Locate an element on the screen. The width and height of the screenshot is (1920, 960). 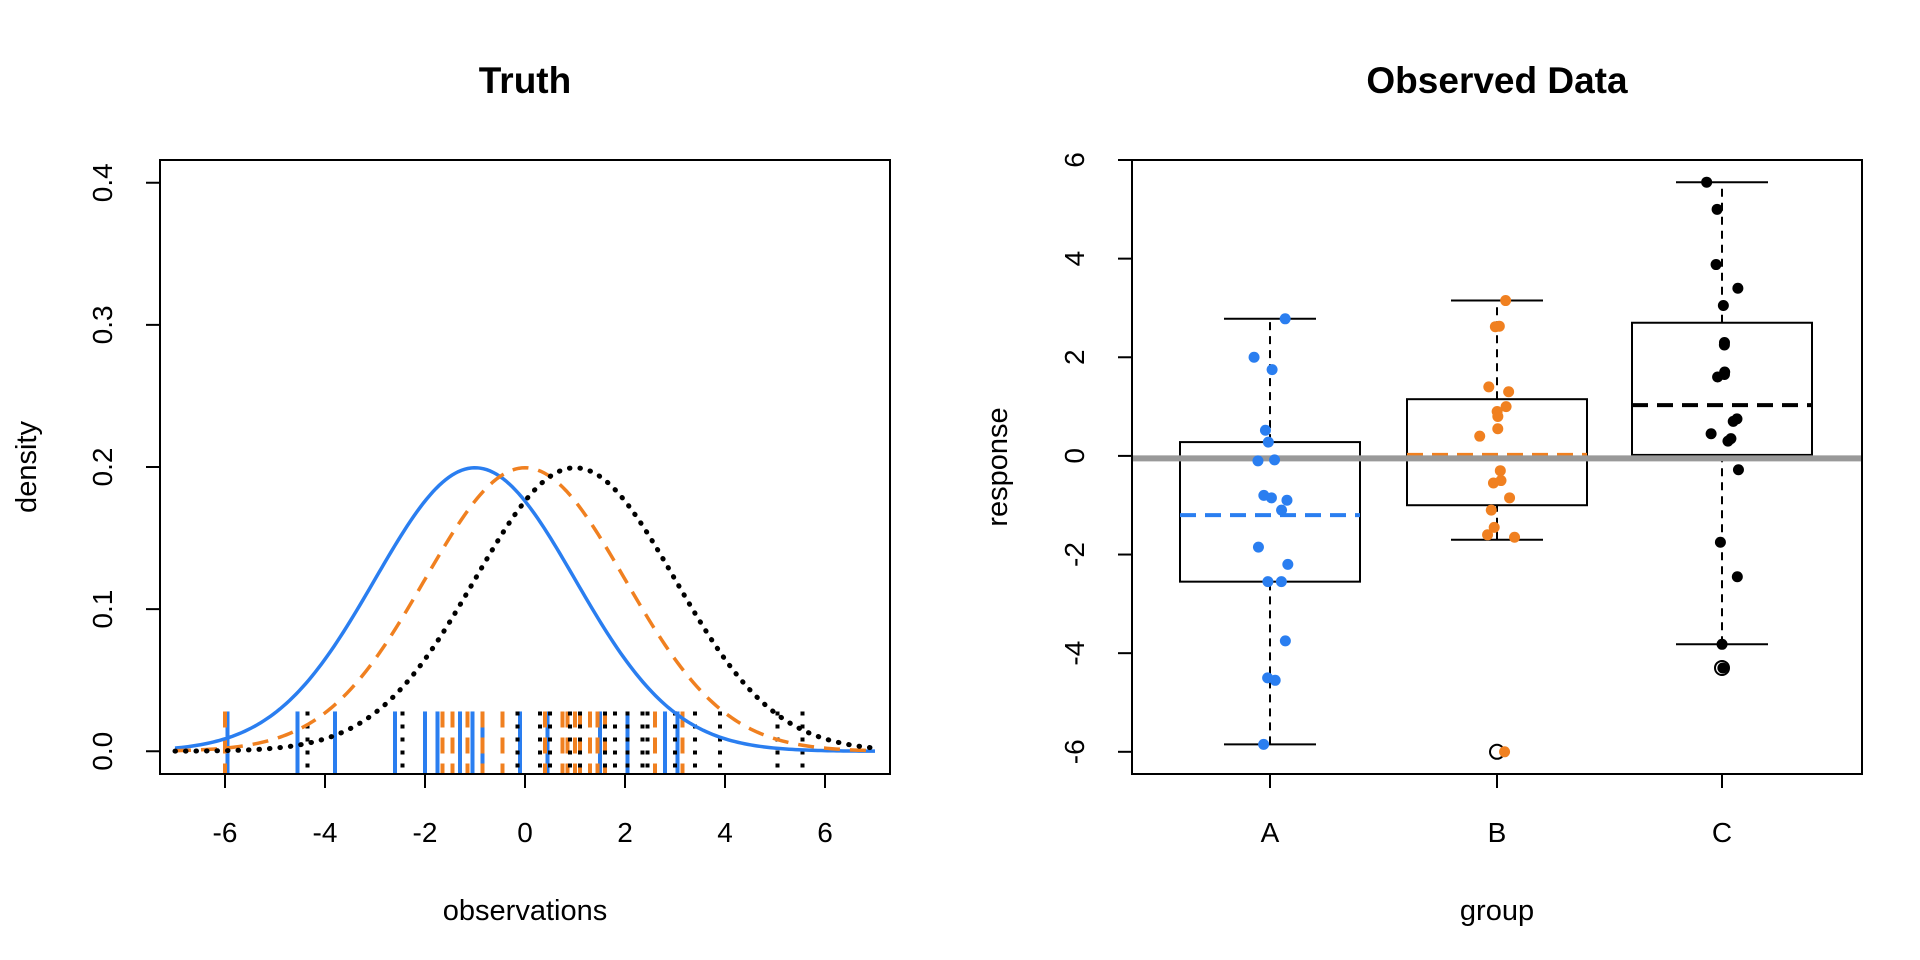
boxplot-y-tick-label: -4 is located at coordinates (1074, 653).